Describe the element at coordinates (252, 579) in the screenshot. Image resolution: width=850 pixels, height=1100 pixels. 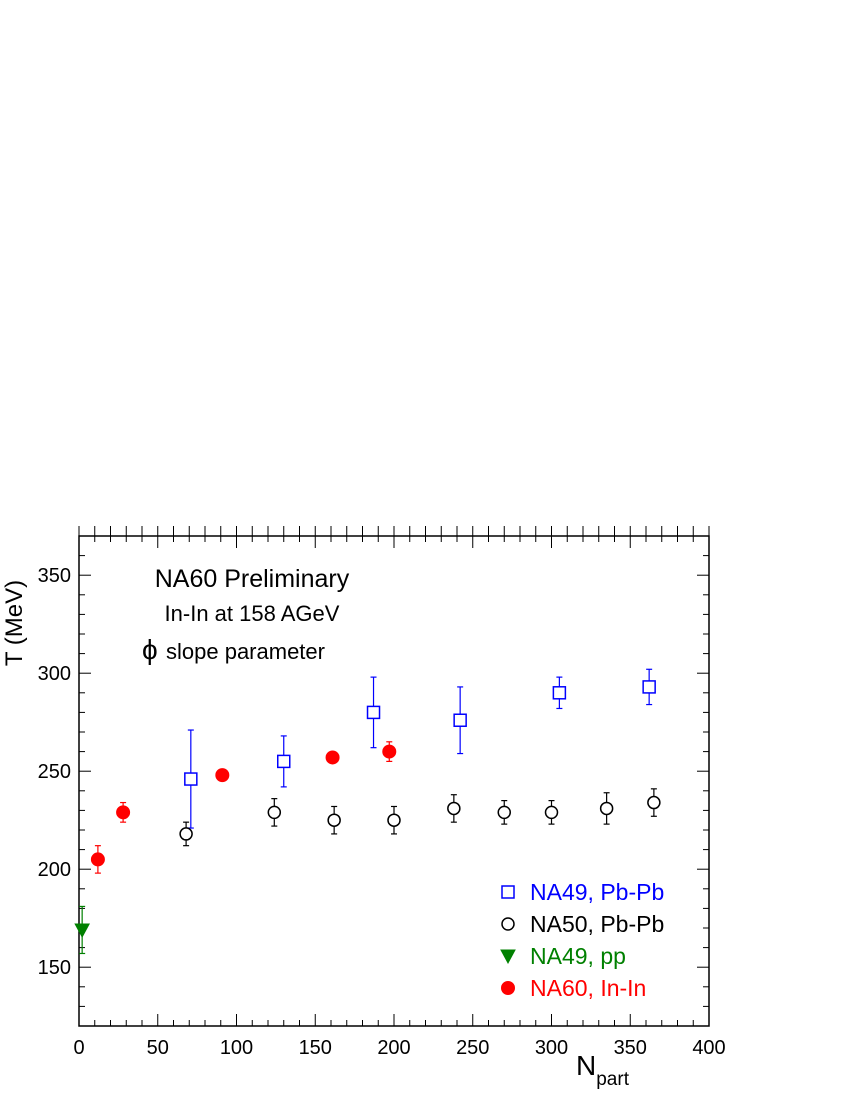
I see `annotation-preliminary: NA60 Preliminary` at that location.